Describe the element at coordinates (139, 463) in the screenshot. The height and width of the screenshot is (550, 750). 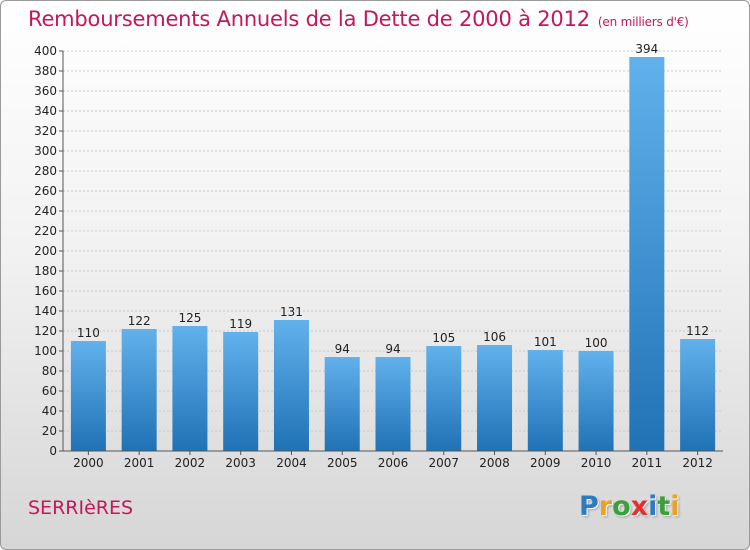
I see `x-tick-label: 2001` at that location.